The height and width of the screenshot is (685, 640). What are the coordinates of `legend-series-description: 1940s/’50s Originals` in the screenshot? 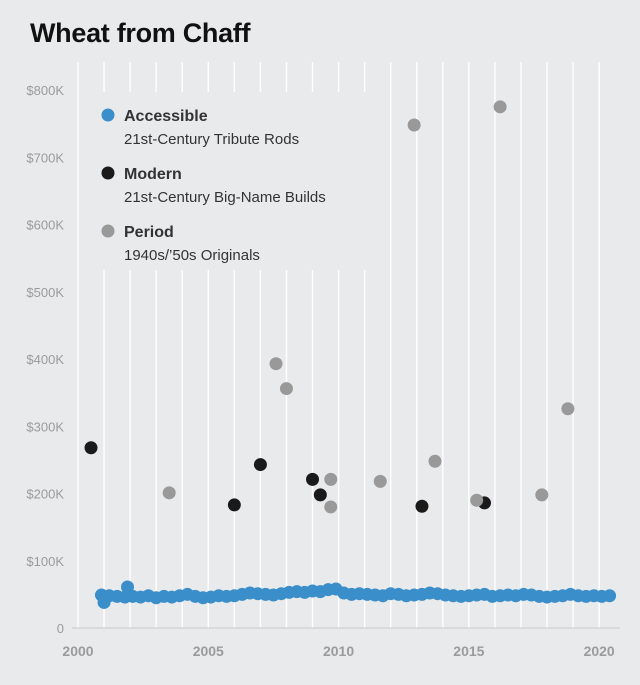 It's located at (192, 255).